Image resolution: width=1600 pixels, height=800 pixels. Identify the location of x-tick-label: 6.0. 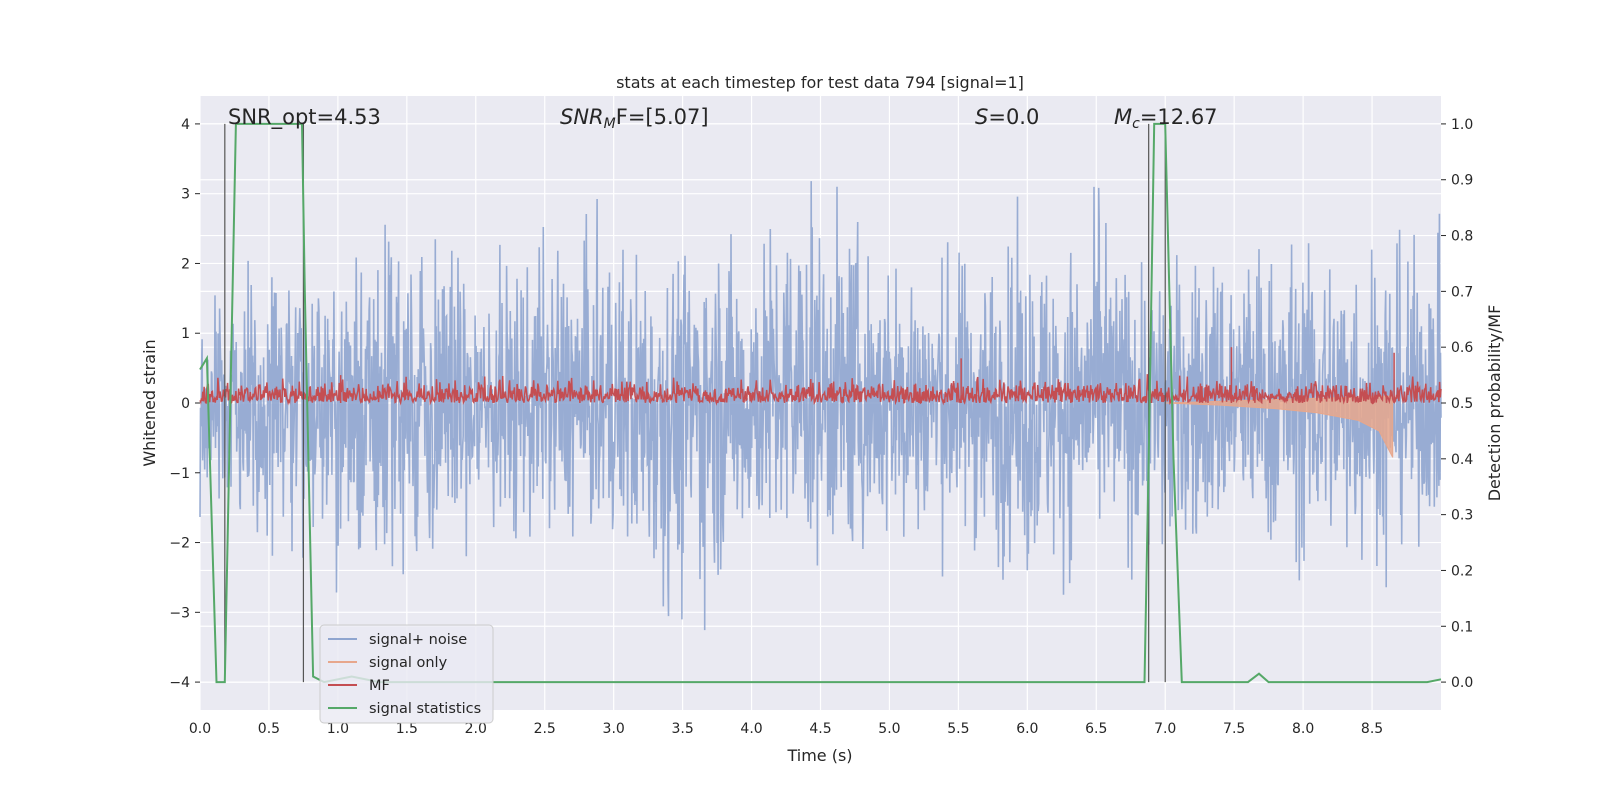
(1027, 729).